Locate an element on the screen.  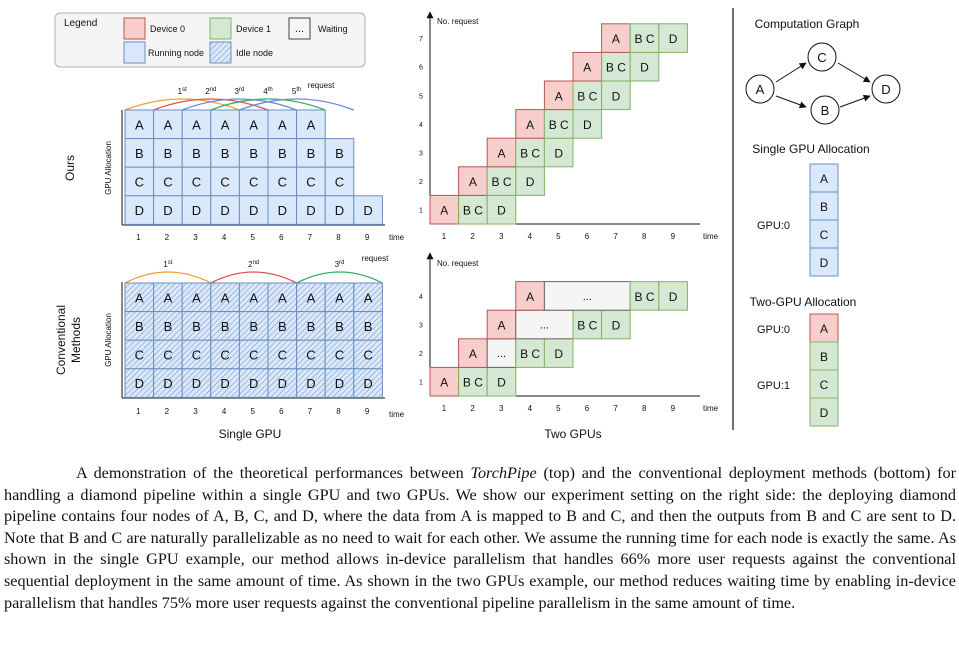
graph-node-a is located at coordinates (760, 89).